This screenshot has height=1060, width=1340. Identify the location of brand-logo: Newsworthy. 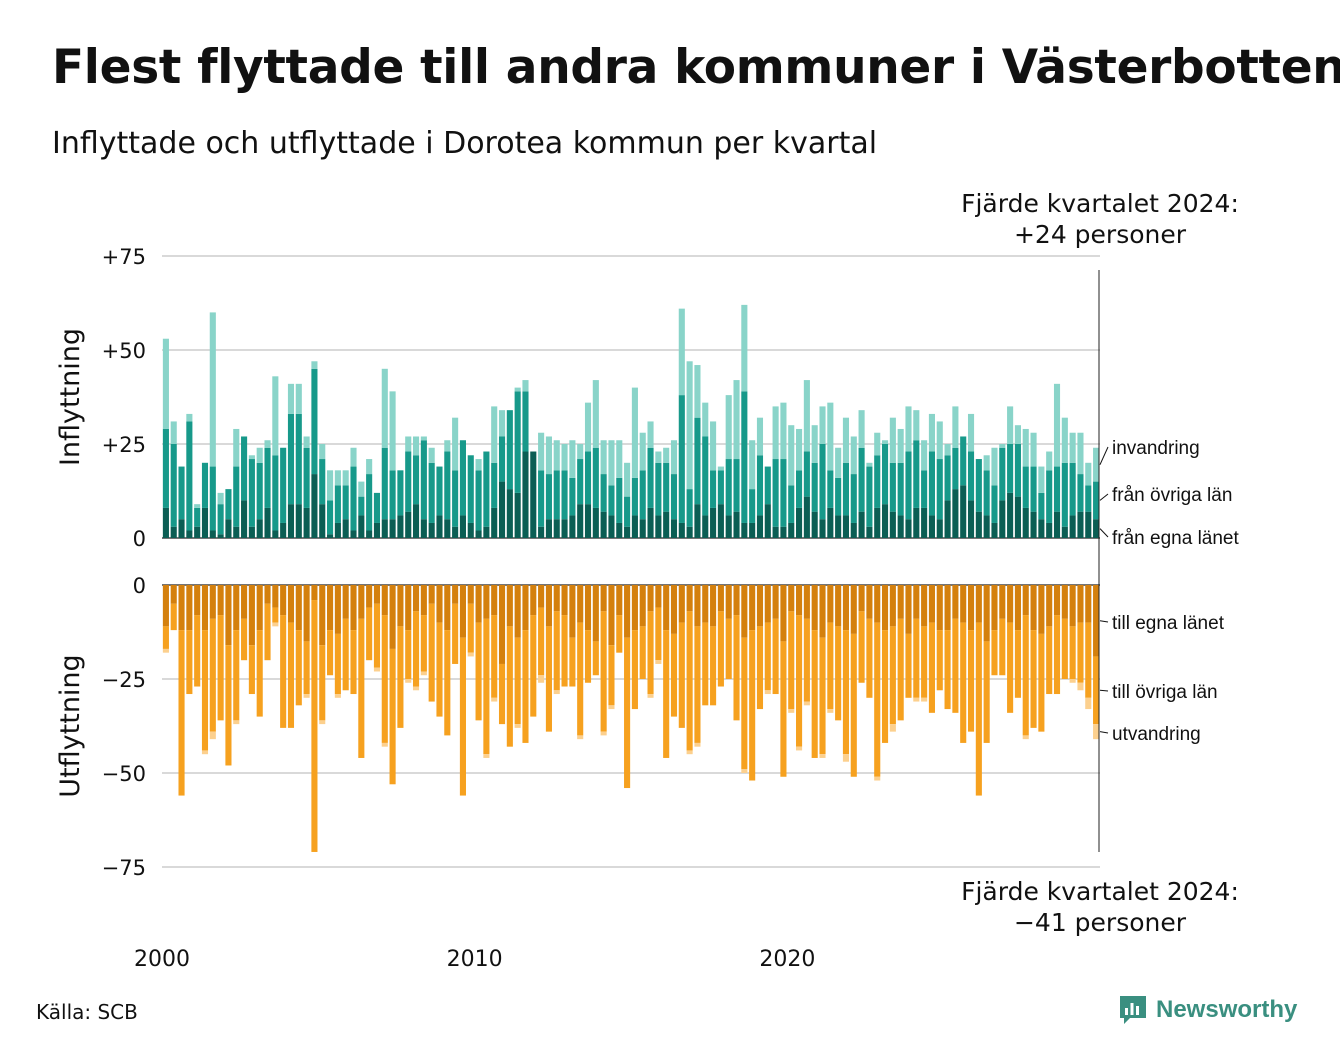
(1207, 1010).